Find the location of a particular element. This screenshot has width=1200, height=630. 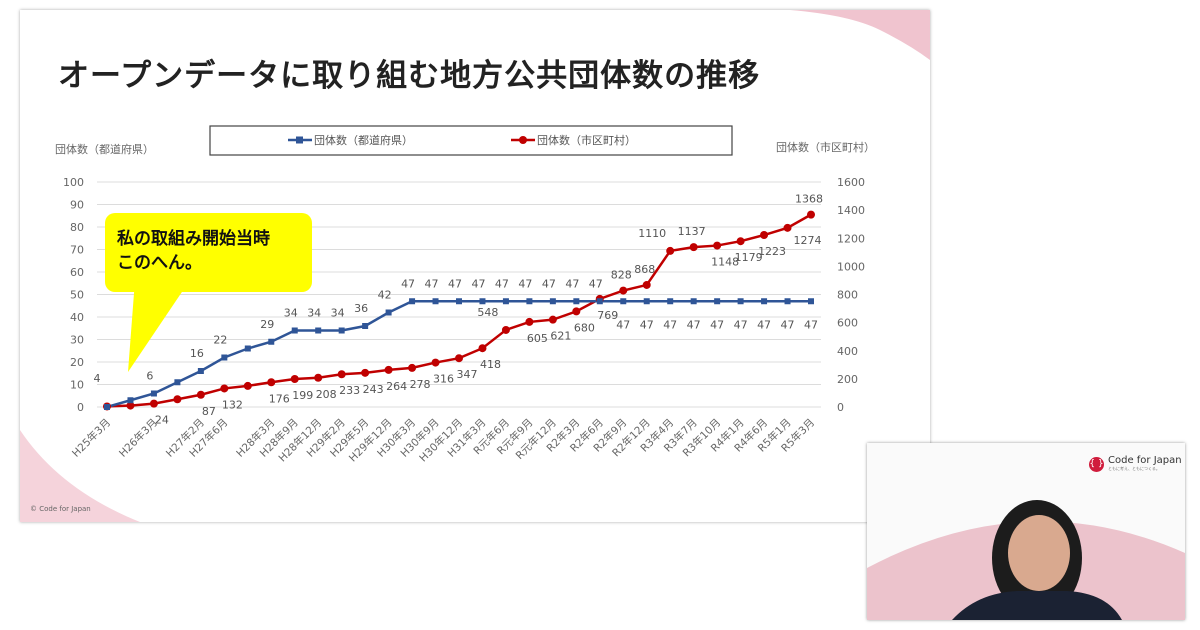

data-label-municipality: 199 is located at coordinates (302, 395).